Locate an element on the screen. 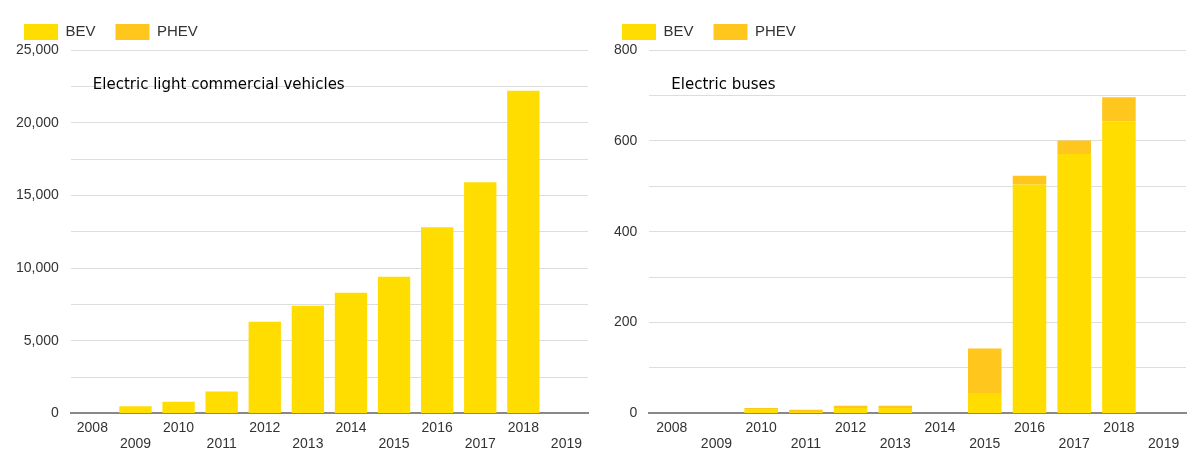  y-tick-label: 20,000 is located at coordinates (37, 121).